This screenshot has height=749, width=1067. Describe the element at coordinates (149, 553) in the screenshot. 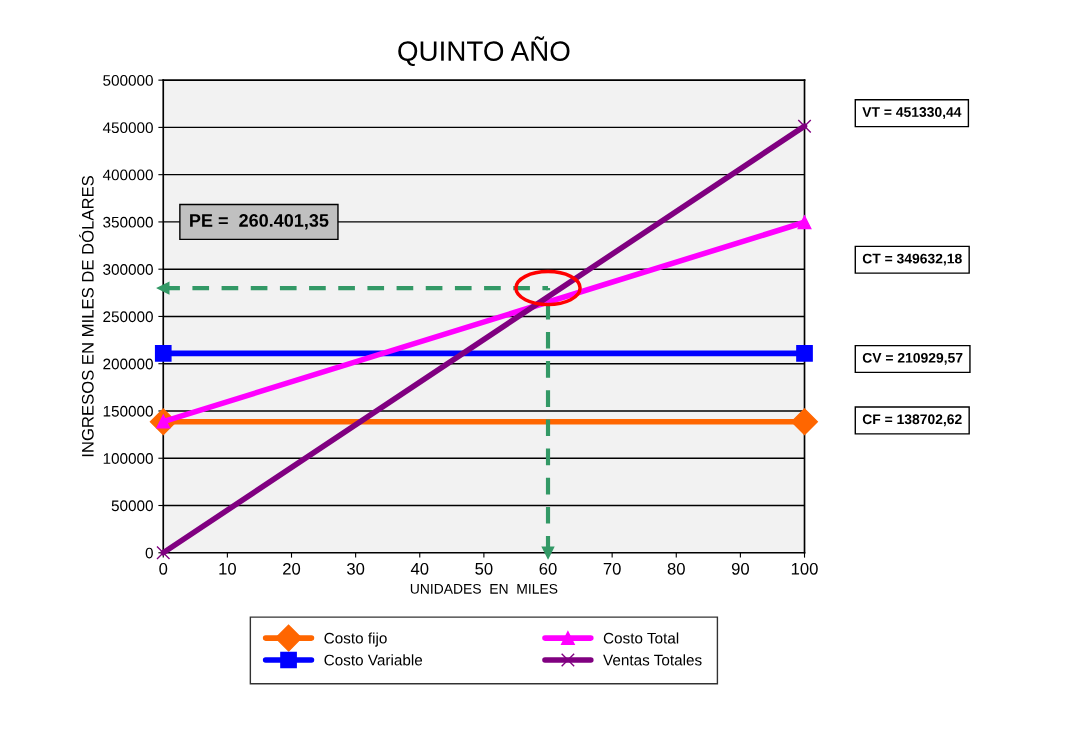

I see `y-tick-label: 0` at that location.